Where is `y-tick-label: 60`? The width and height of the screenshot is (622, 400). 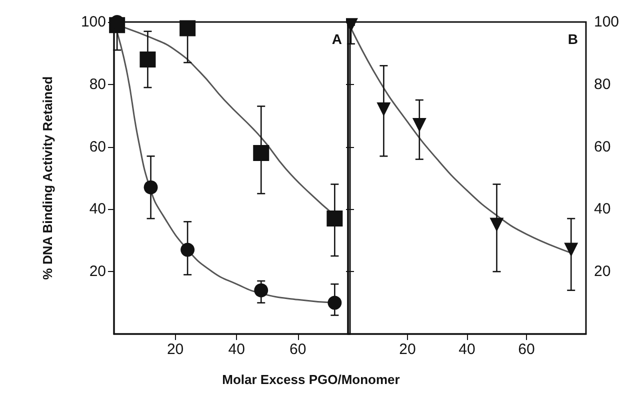
y-tick-label: 60 is located at coordinates (97, 147).